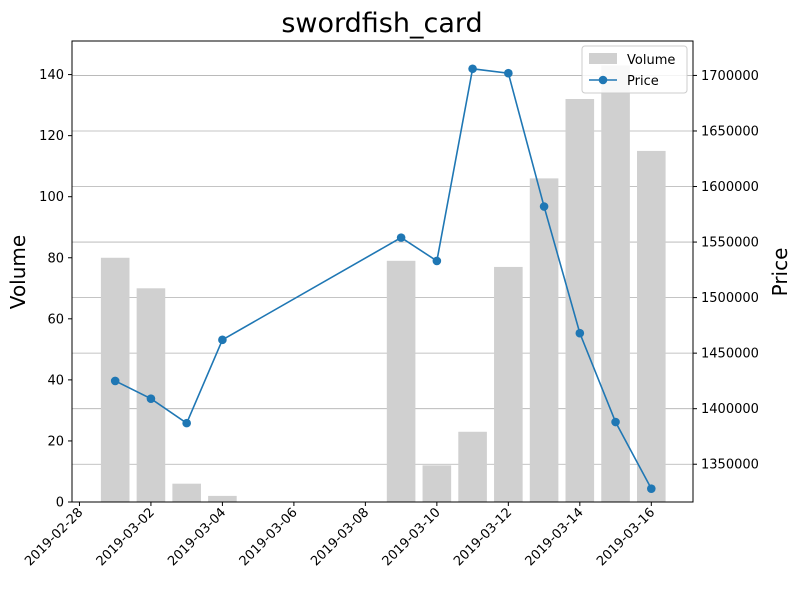  Describe the element at coordinates (269, 537) in the screenshot. I see `x-tick-label: 2019-03-06` at that location.